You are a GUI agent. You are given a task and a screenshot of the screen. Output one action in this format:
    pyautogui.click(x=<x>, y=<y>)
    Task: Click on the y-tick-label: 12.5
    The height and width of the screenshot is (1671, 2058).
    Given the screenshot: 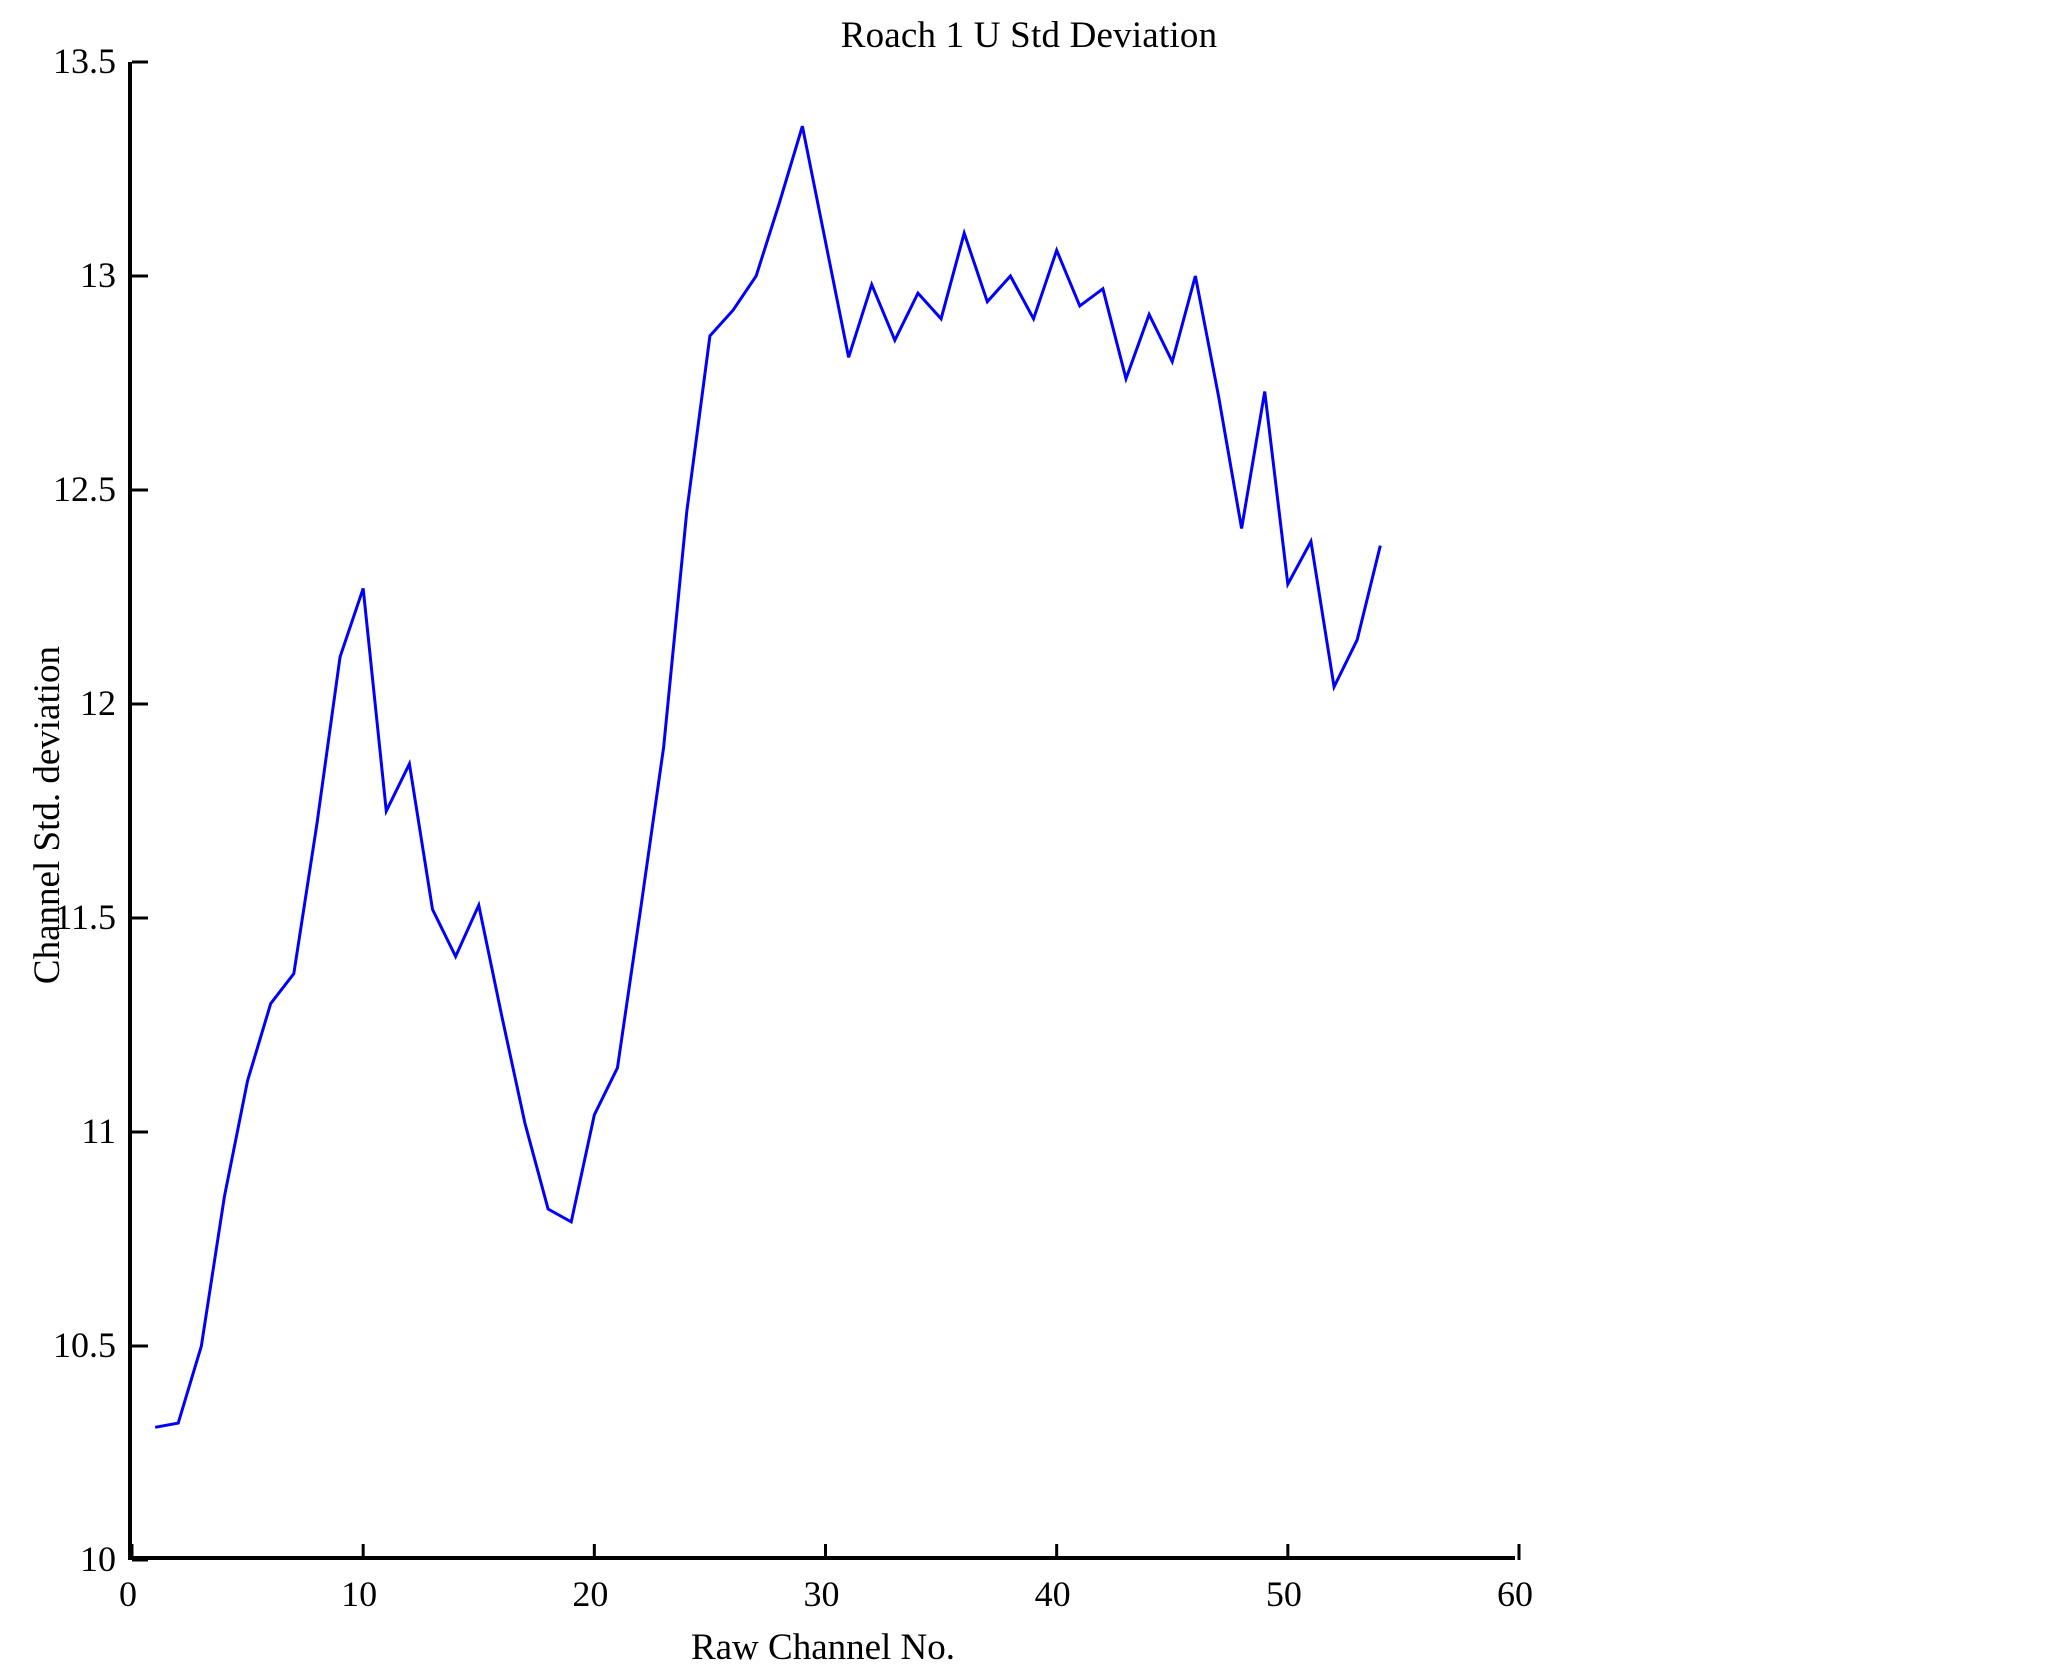 What is the action you would take?
    pyautogui.click(x=84, y=489)
    